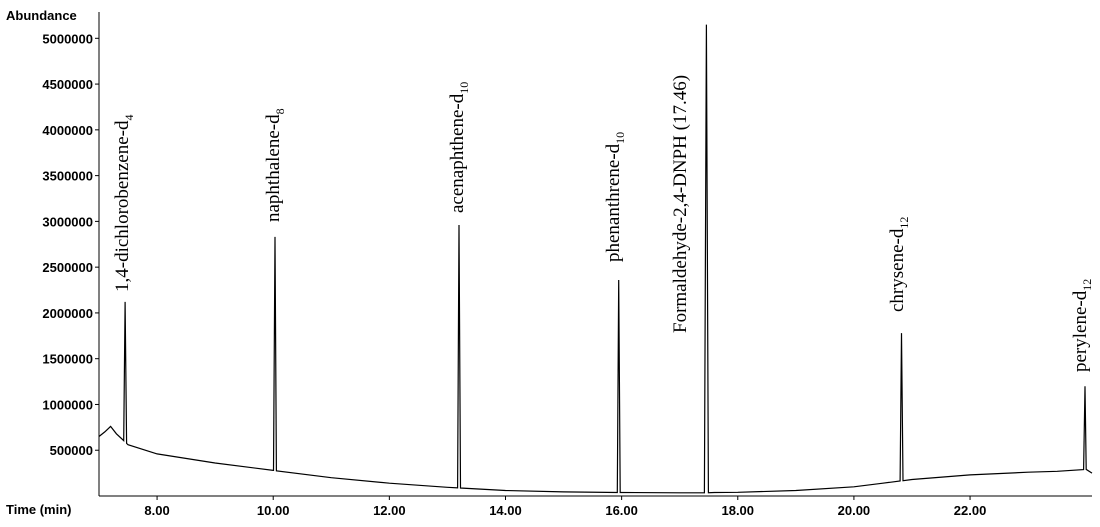  I want to click on peak-label-name: perylene-d, so click(1080, 331).